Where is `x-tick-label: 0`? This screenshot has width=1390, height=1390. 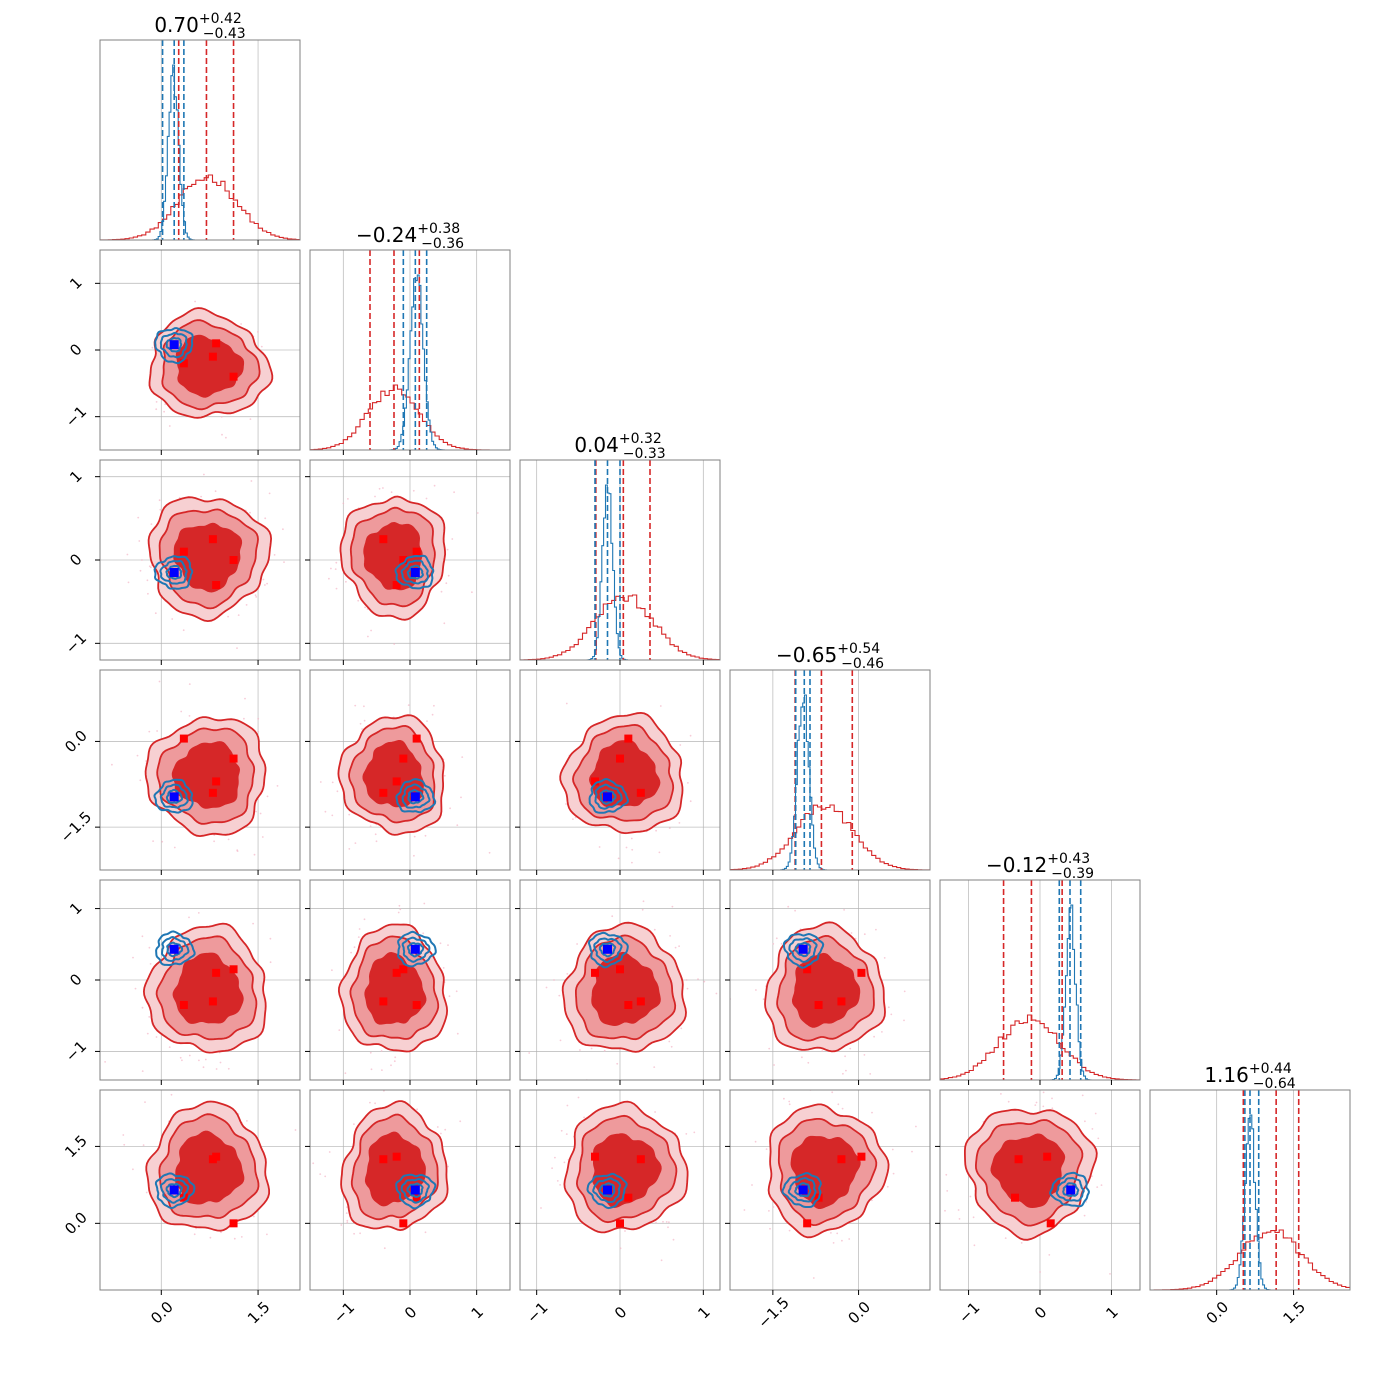
x-tick-label: 0 is located at coordinates (1040, 1312).